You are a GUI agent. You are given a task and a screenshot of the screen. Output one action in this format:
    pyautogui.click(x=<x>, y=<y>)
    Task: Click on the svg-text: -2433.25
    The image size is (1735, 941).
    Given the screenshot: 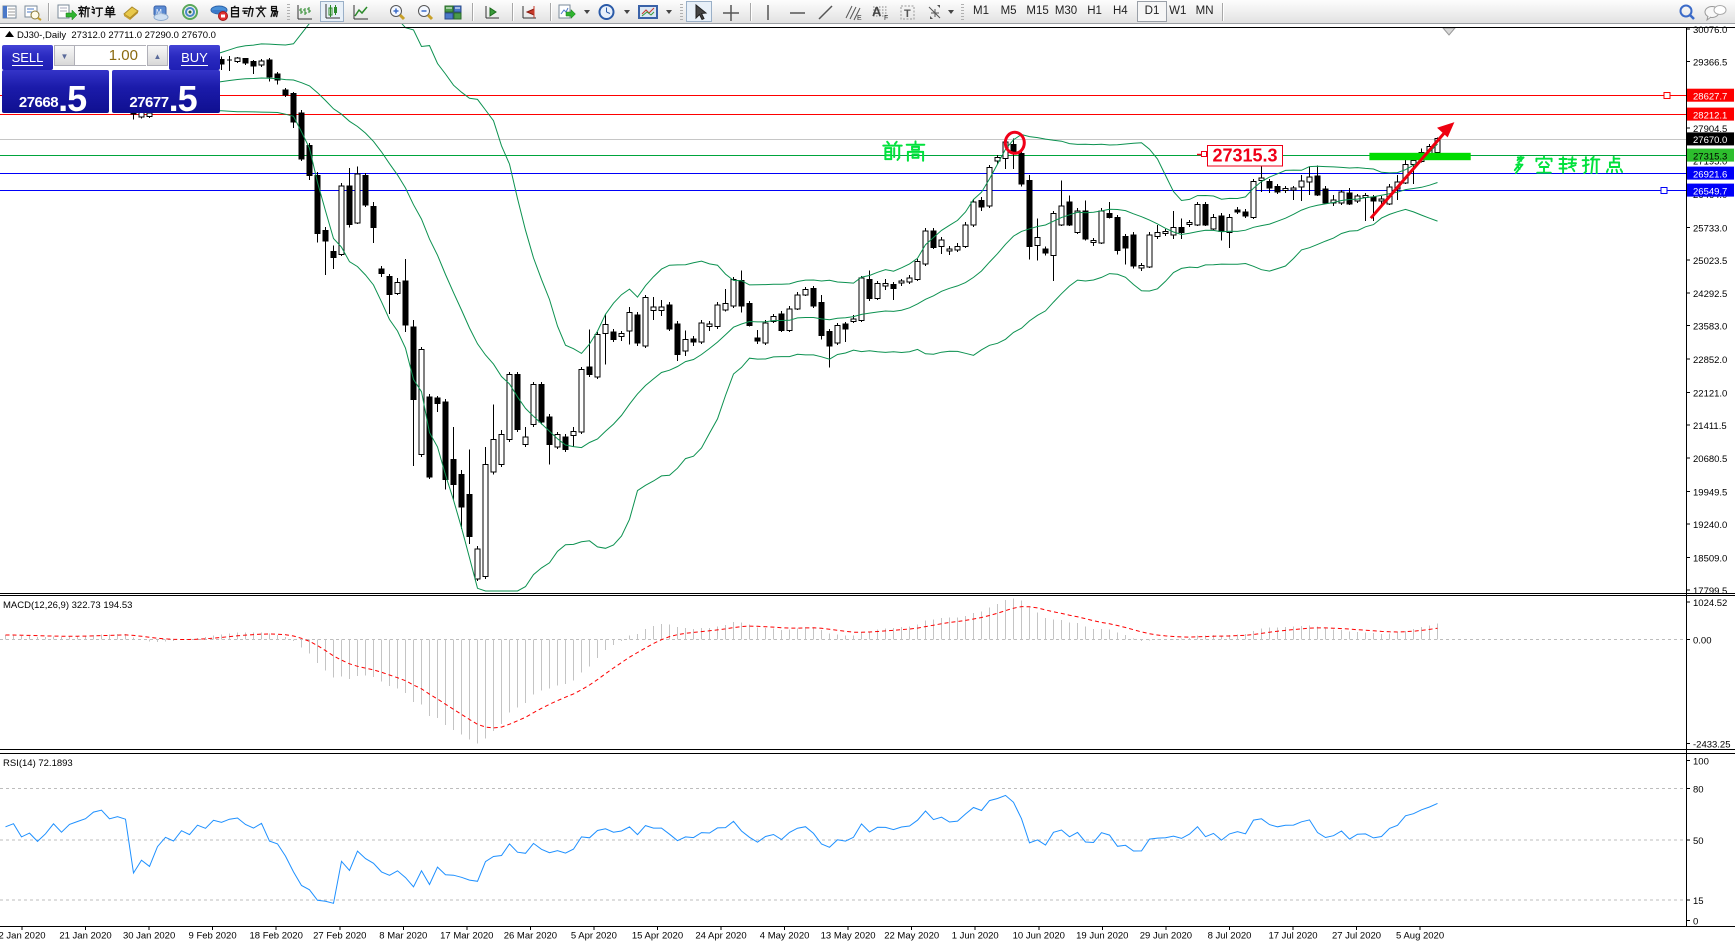 What is the action you would take?
    pyautogui.click(x=1712, y=745)
    